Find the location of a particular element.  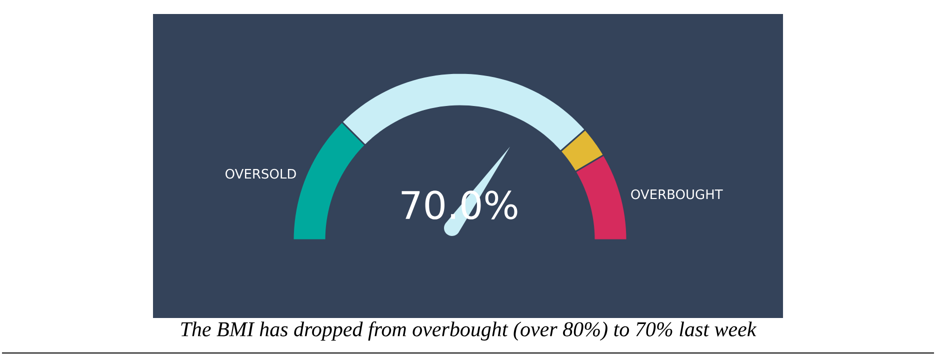

text: The BMI has dropped from overbought (over 80%) to 70% last week is located at coordinates (469, 331).